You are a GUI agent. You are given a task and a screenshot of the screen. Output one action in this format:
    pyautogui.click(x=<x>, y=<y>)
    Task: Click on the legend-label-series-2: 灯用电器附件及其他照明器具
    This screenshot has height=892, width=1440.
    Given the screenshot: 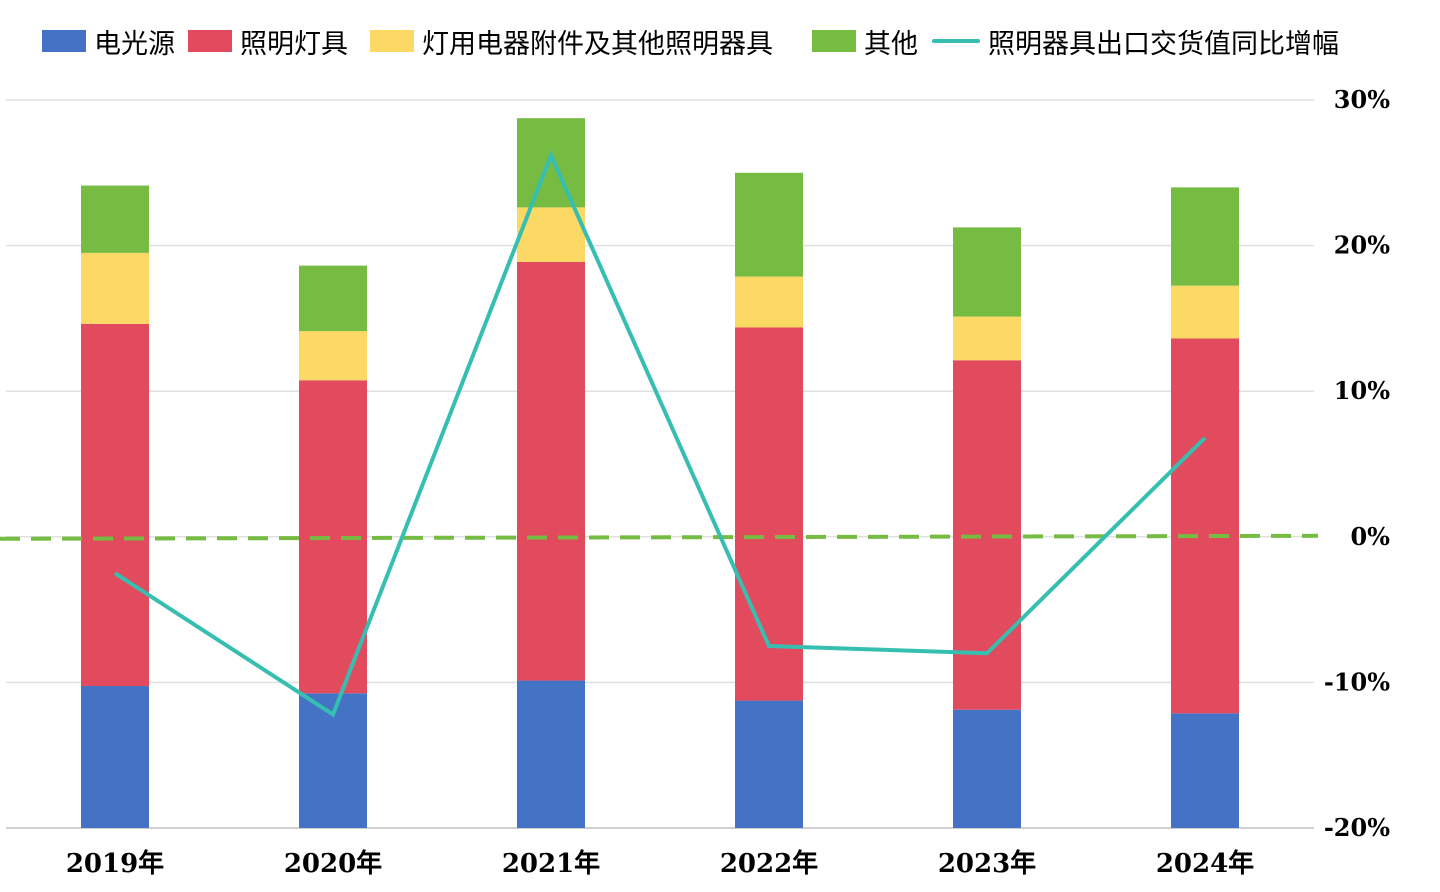 What is the action you would take?
    pyautogui.click(x=597, y=44)
    